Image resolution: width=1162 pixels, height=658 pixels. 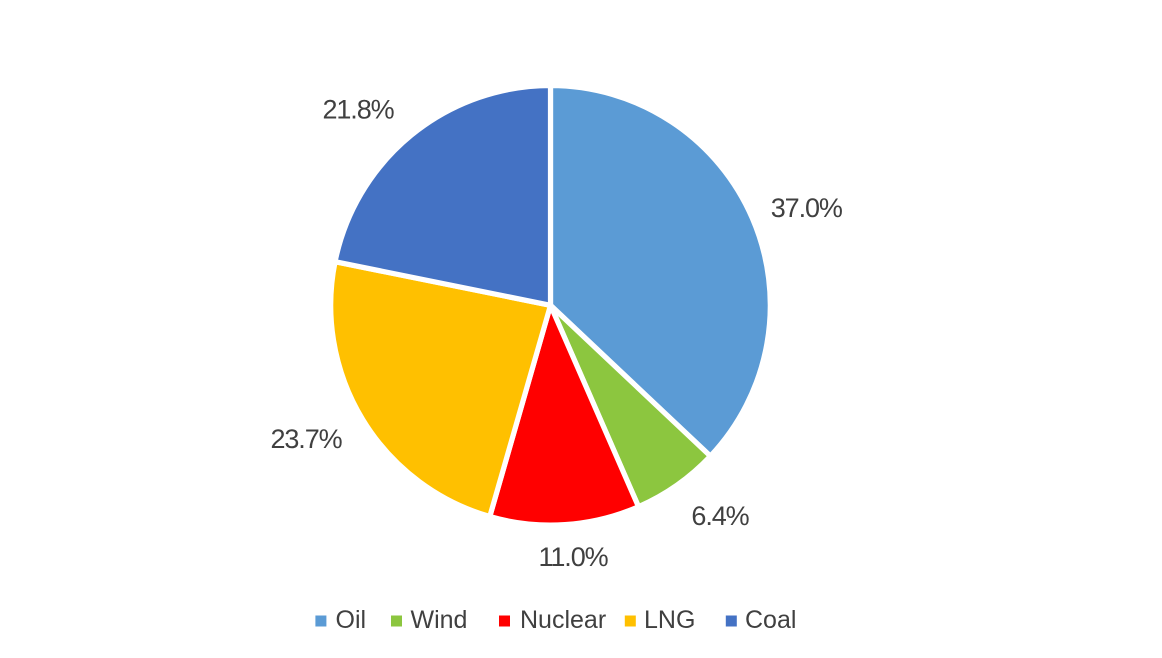 I want to click on svg-text: 23.7%, so click(x=306, y=439).